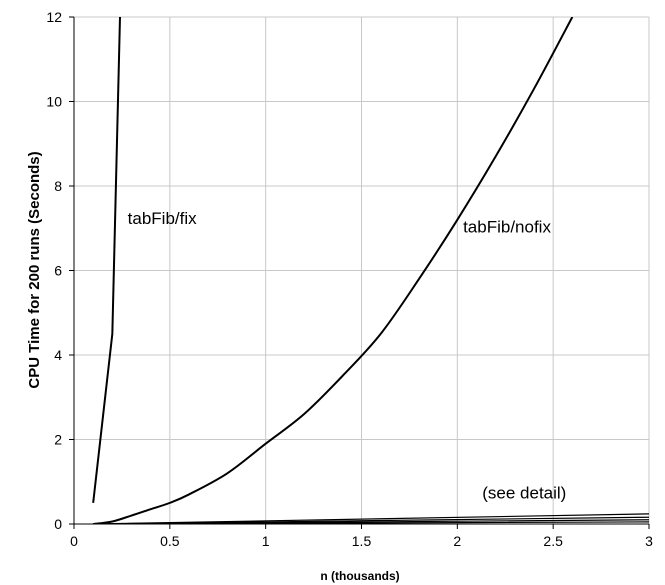 This screenshot has height=585, width=665. What do you see at coordinates (266, 541) in the screenshot?
I see `x-tick-label: 1` at bounding box center [266, 541].